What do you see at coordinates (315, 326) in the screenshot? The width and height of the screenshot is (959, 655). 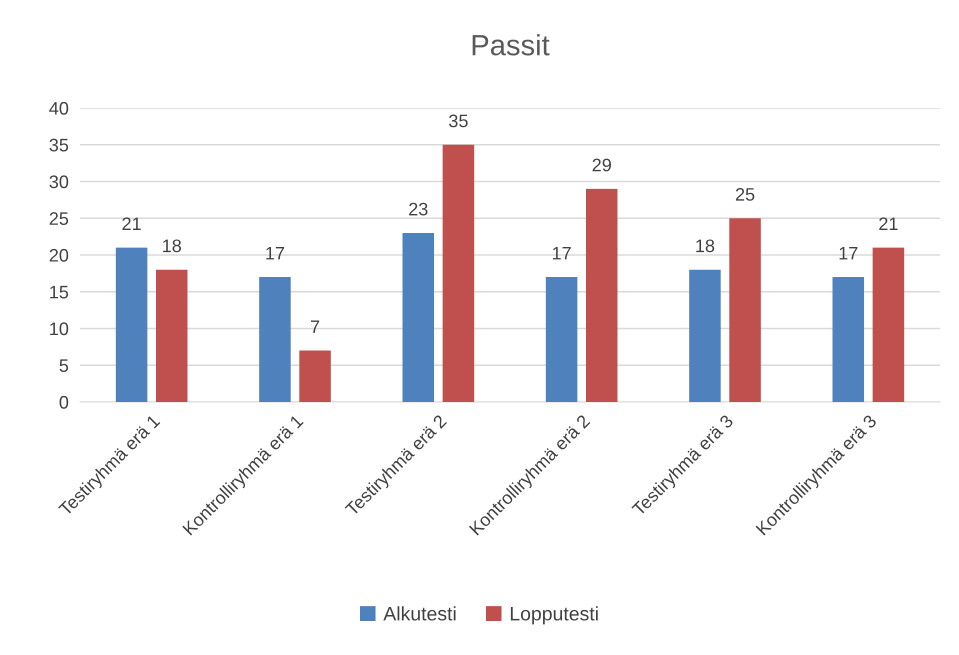 I see `data-label: 7` at bounding box center [315, 326].